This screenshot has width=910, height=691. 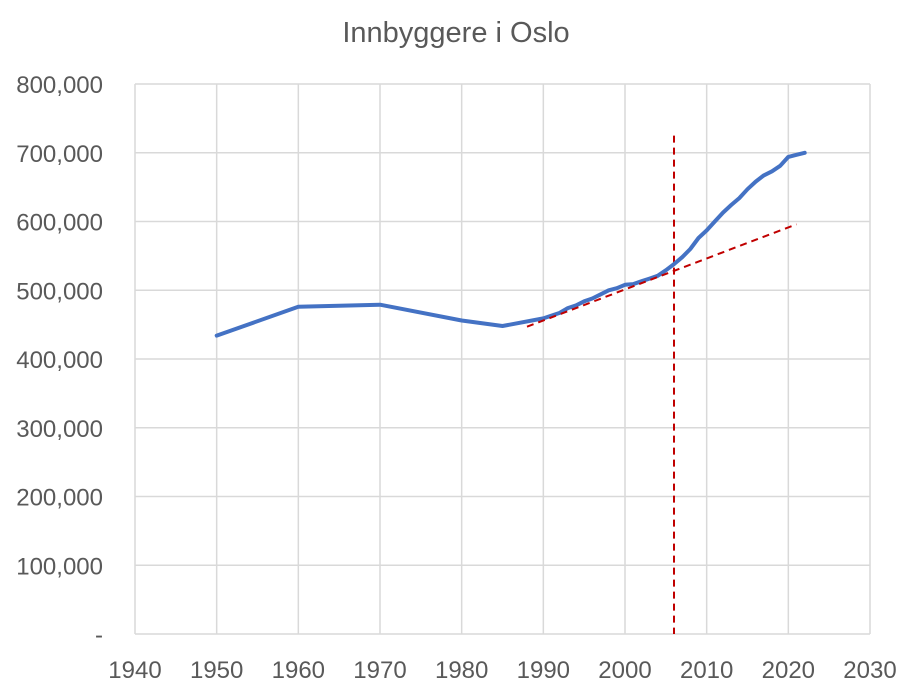 What do you see at coordinates (216, 670) in the screenshot?
I see `x-tick-label: 1950` at bounding box center [216, 670].